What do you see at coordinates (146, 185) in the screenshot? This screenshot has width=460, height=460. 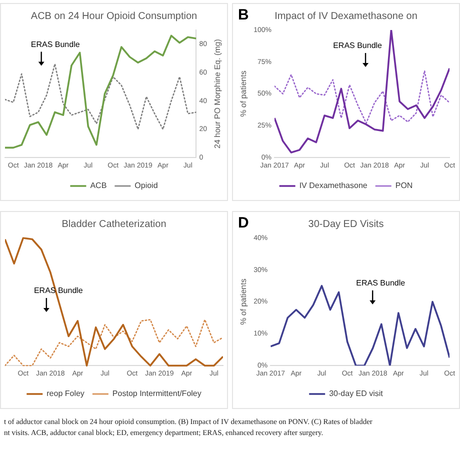 I see `legend-label: Opioid` at bounding box center [146, 185].